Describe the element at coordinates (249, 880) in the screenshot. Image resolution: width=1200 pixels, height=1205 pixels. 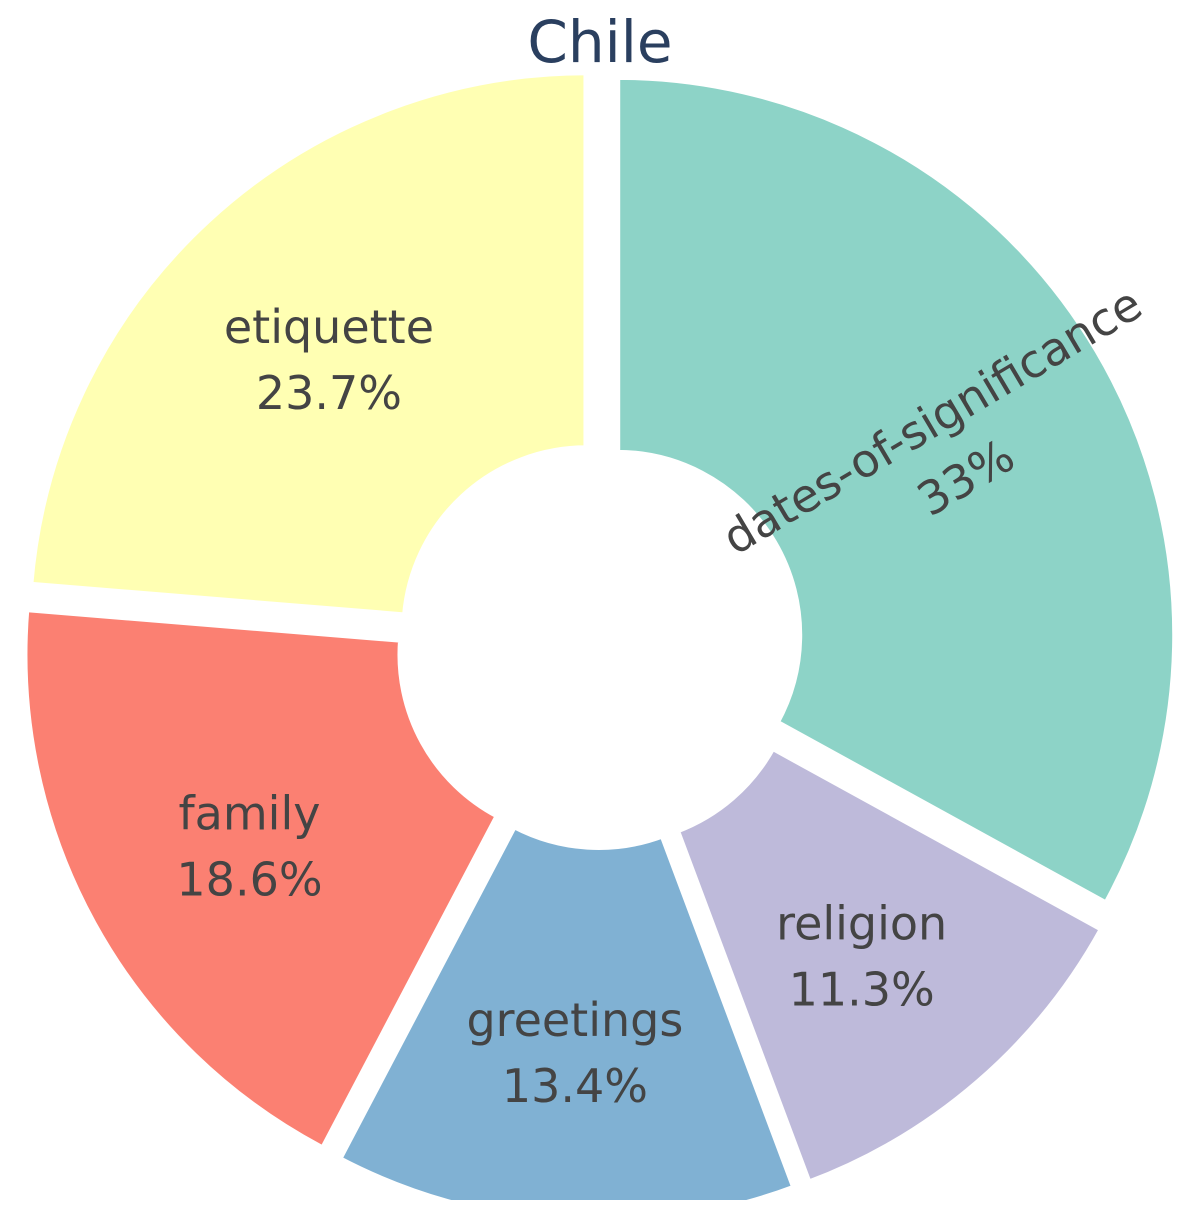
I see `slice-percent-label: 18.6%` at that location.